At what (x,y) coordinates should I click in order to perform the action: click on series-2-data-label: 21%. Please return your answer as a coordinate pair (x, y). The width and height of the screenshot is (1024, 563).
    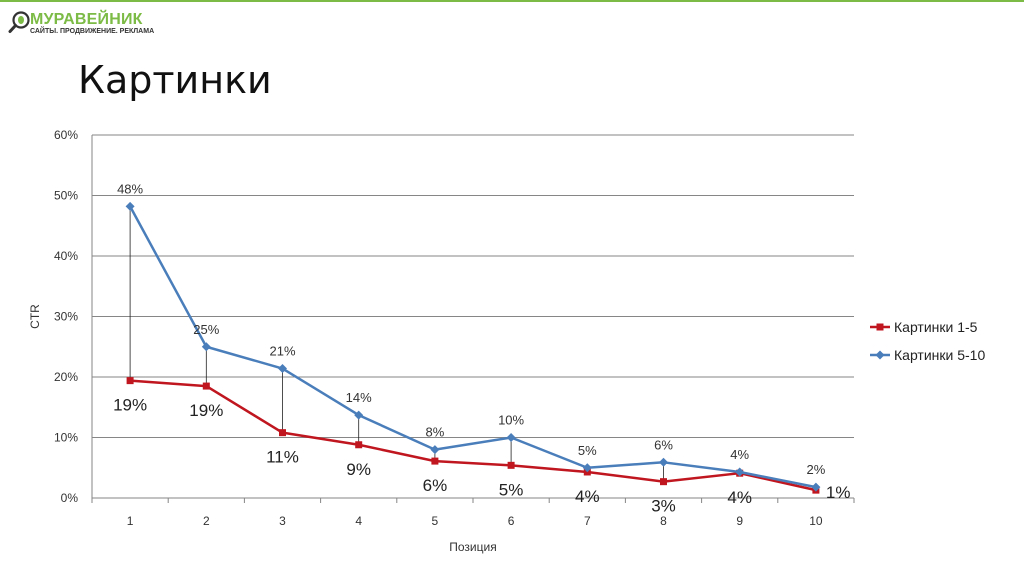
    Looking at the image, I should click on (282, 351).